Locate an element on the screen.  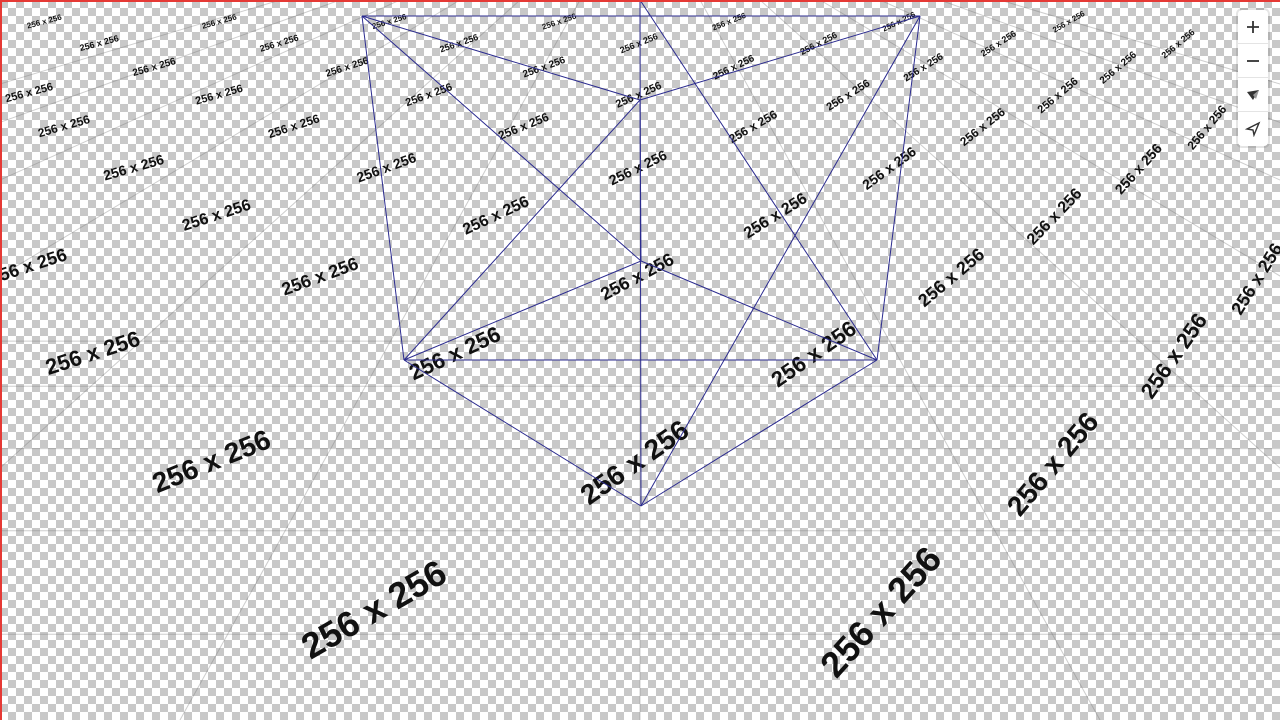
pitch-icon is located at coordinates (1253, 129).